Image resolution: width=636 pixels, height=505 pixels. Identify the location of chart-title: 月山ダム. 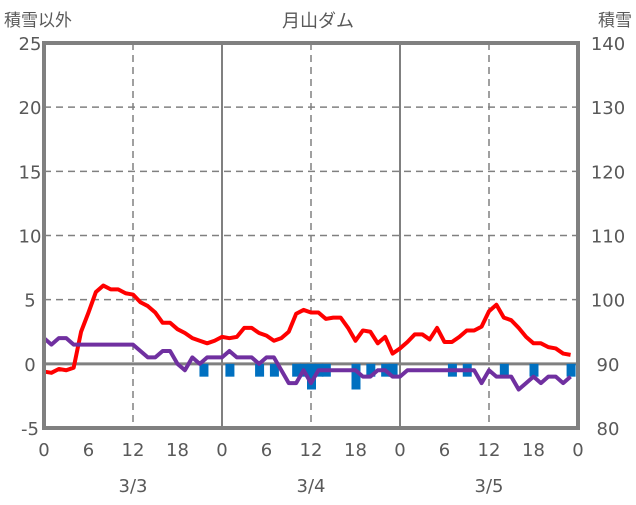
(318, 21).